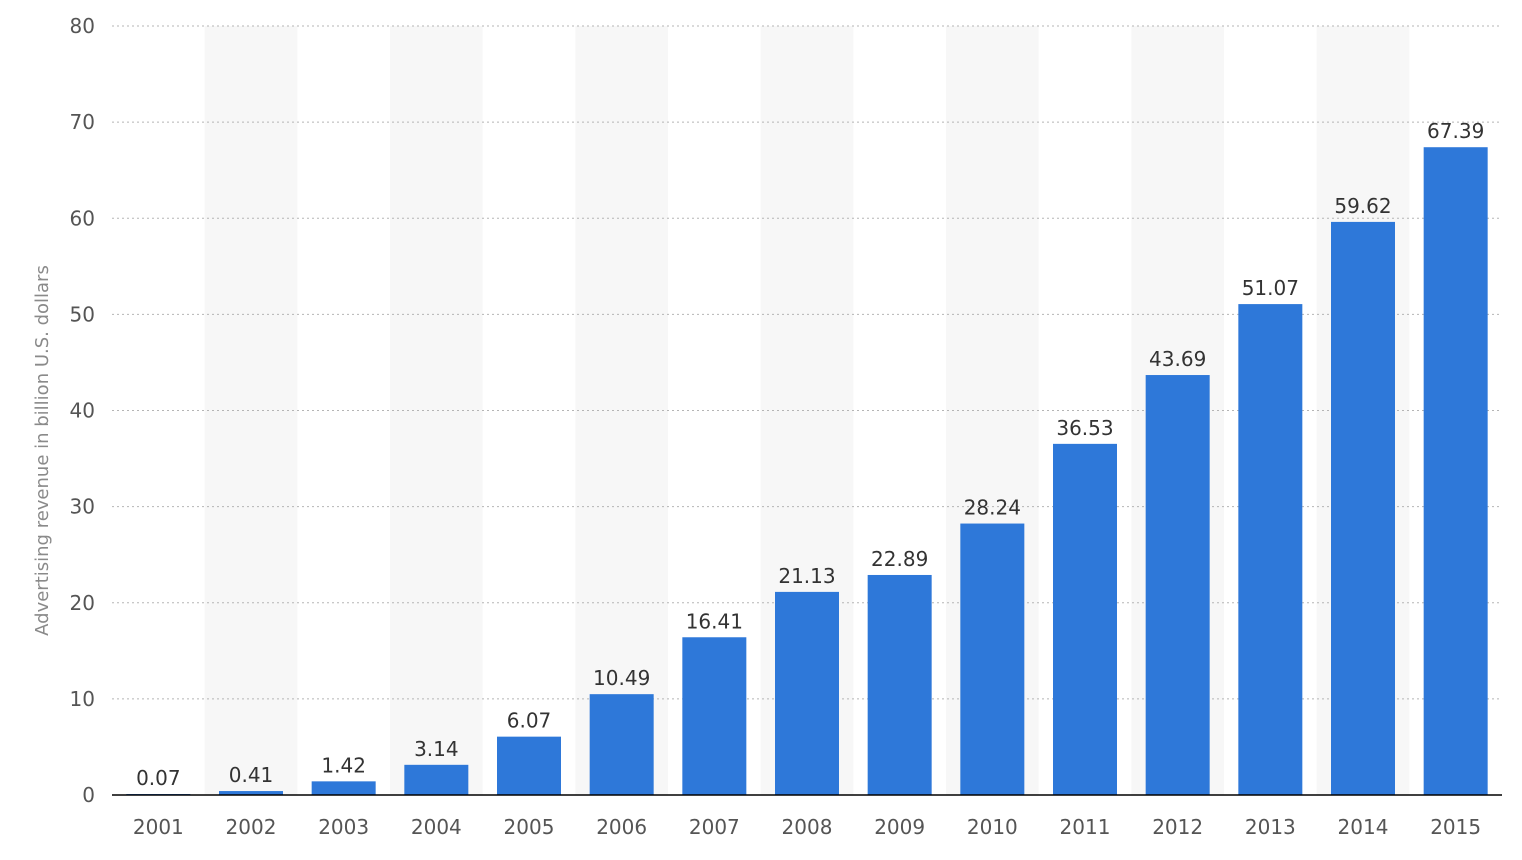  What do you see at coordinates (158, 778) in the screenshot?
I see `data-label: 0.07` at bounding box center [158, 778].